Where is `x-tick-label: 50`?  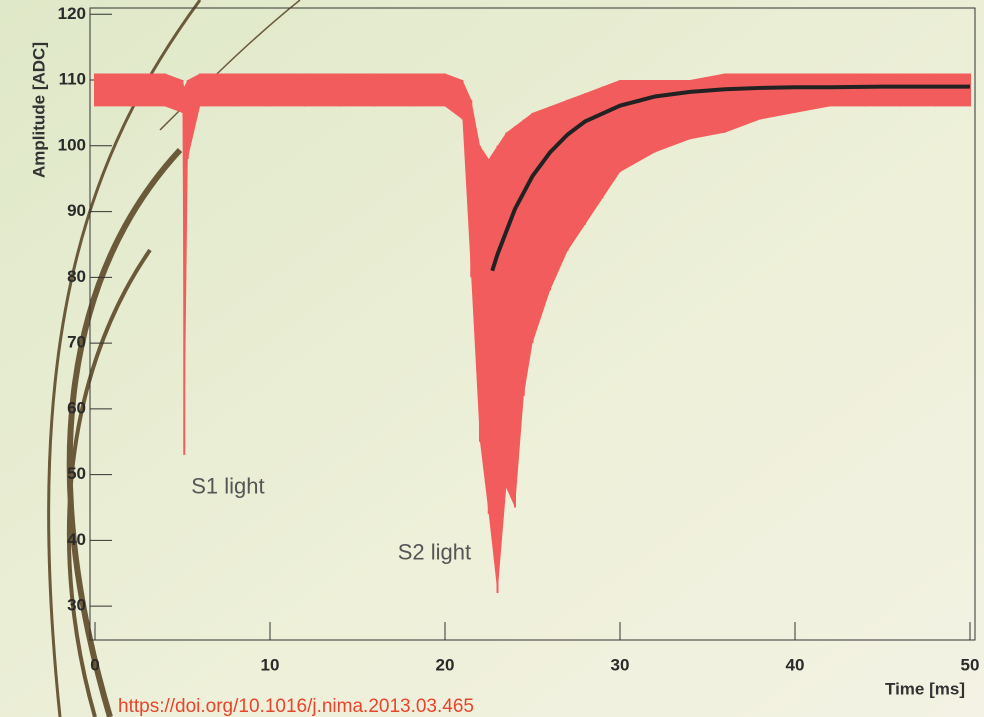
x-tick-label: 50 is located at coordinates (970, 664).